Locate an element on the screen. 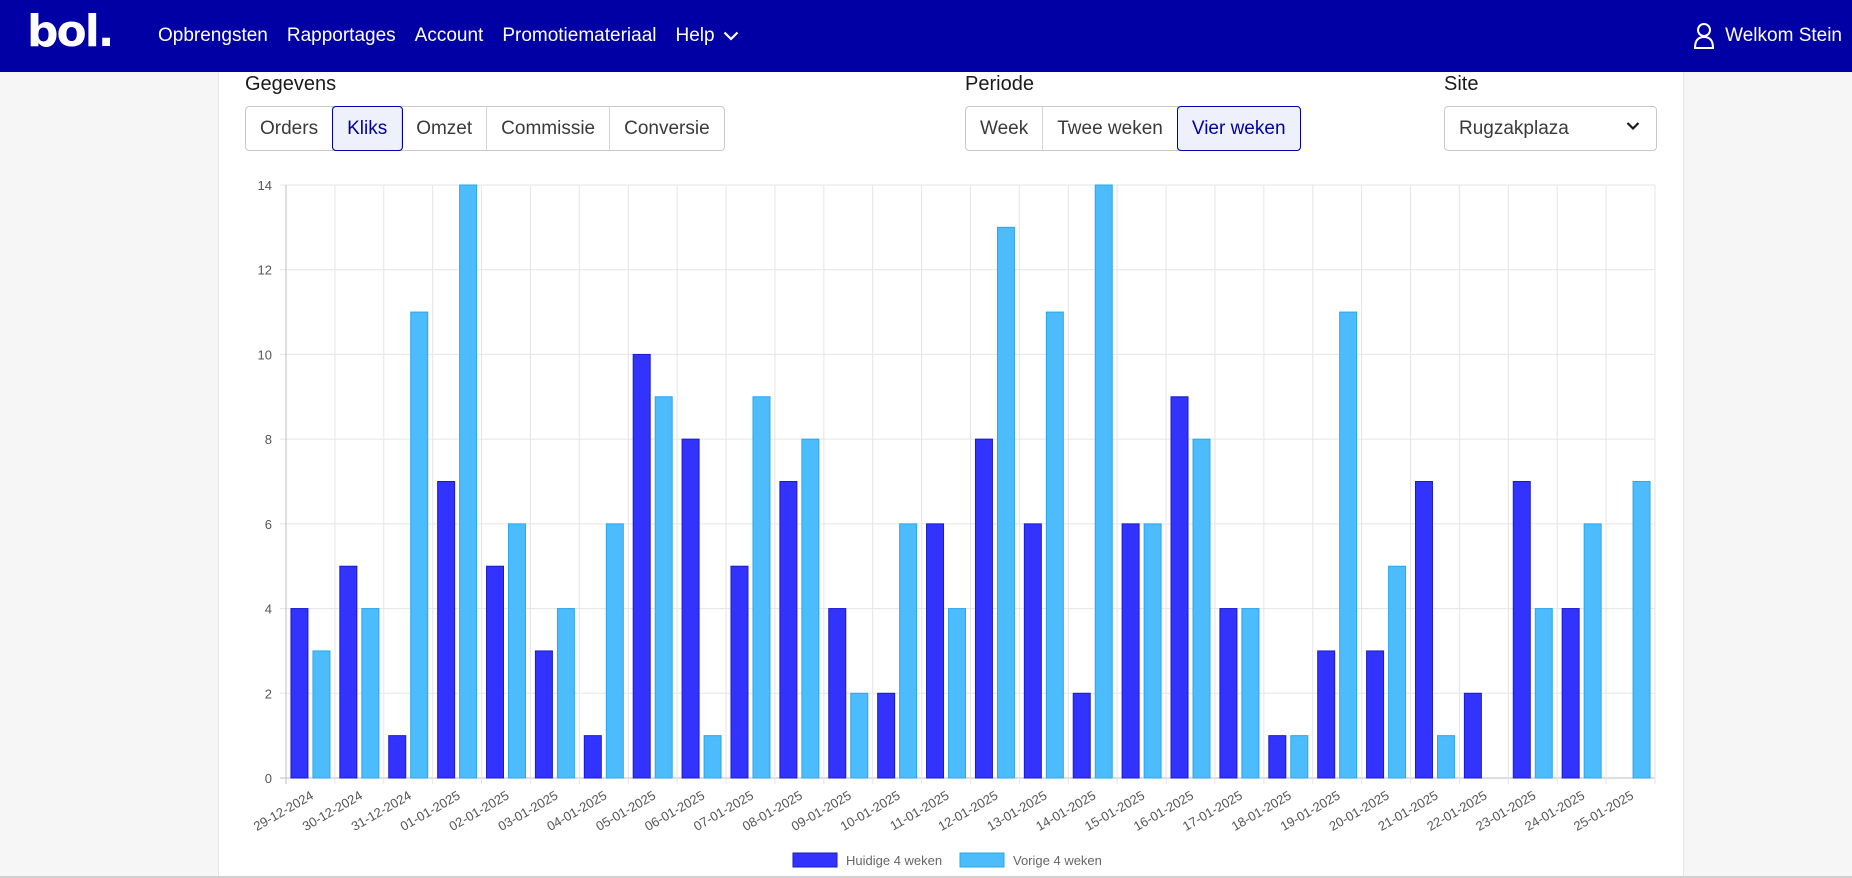 This screenshot has height=878, width=1852. bar-vorige-02-01-2025 is located at coordinates (517, 651).